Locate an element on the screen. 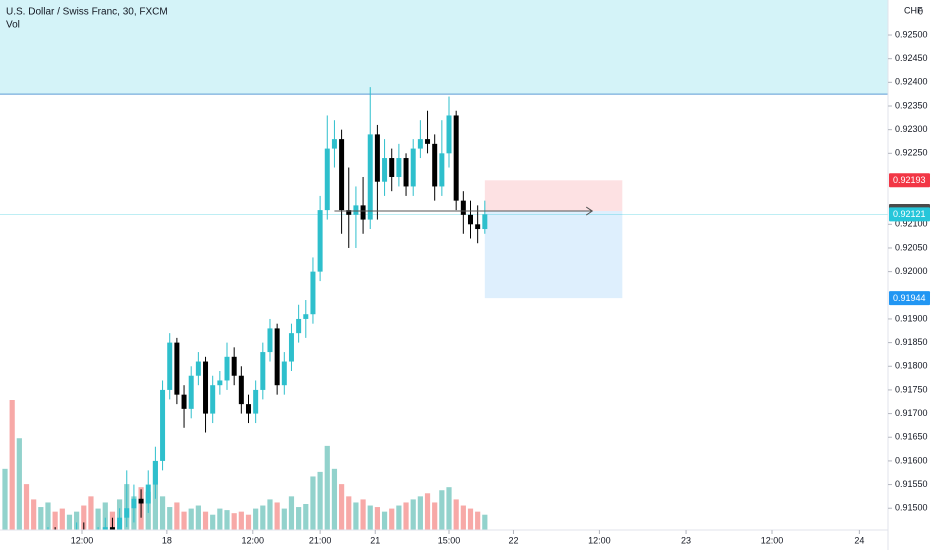 Image resolution: width=932 pixels, height=550 pixels. x-tick-label: 18 is located at coordinates (167, 540).